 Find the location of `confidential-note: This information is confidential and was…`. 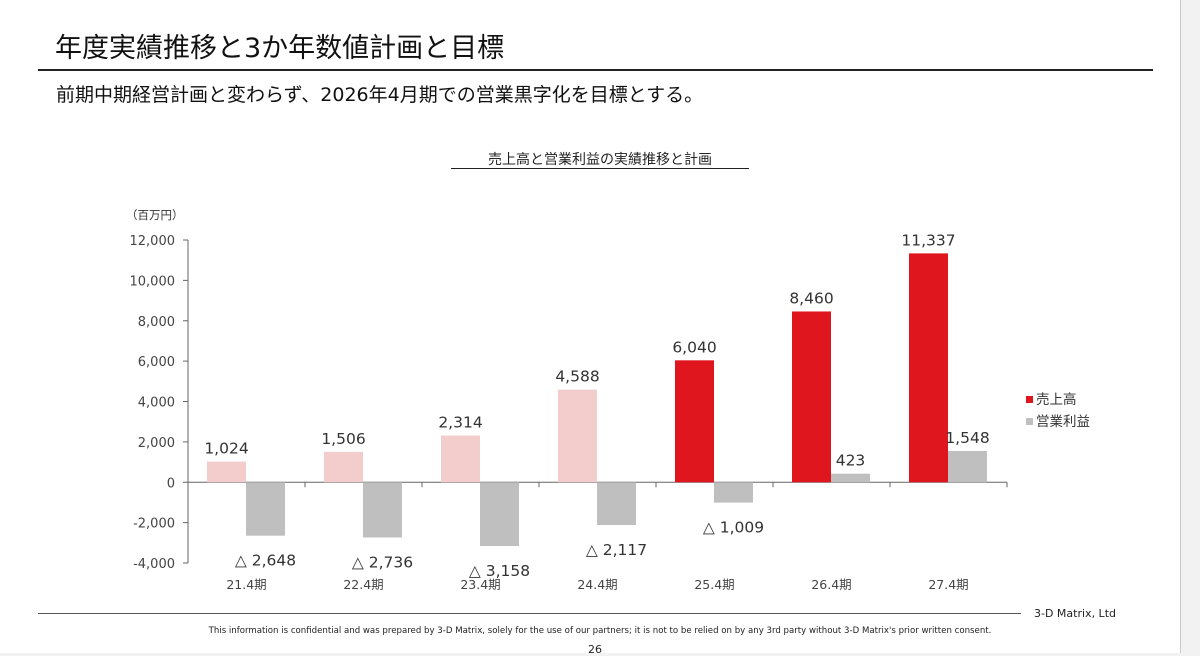

confidential-note: This information is confidential and was… is located at coordinates (600, 631).